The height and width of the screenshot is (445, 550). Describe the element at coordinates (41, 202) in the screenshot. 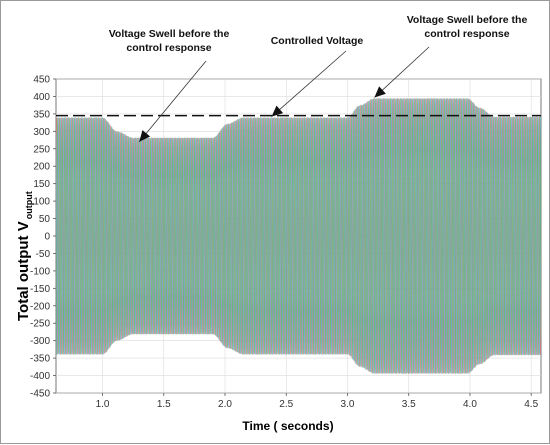

I see `y-tick-label: 100` at that location.